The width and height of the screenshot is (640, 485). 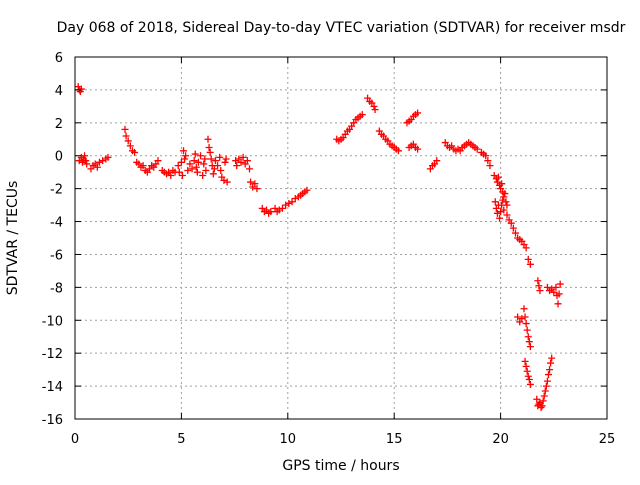 I want to click on x-tick-label: 25, so click(x=607, y=439).